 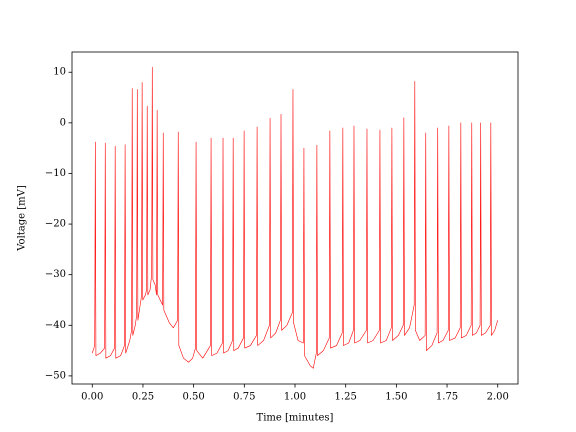 What do you see at coordinates (55, 173) in the screenshot?
I see `y-tick-label: −10` at bounding box center [55, 173].